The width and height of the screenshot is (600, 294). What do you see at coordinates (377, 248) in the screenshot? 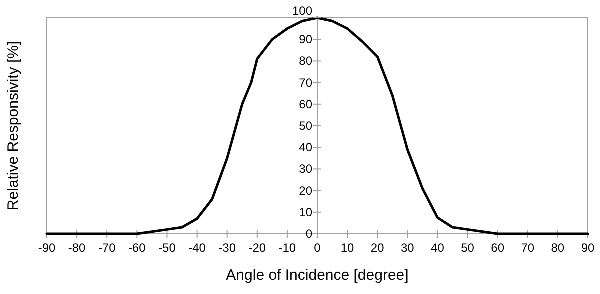
I see `x-tick-label: 20` at bounding box center [377, 248].